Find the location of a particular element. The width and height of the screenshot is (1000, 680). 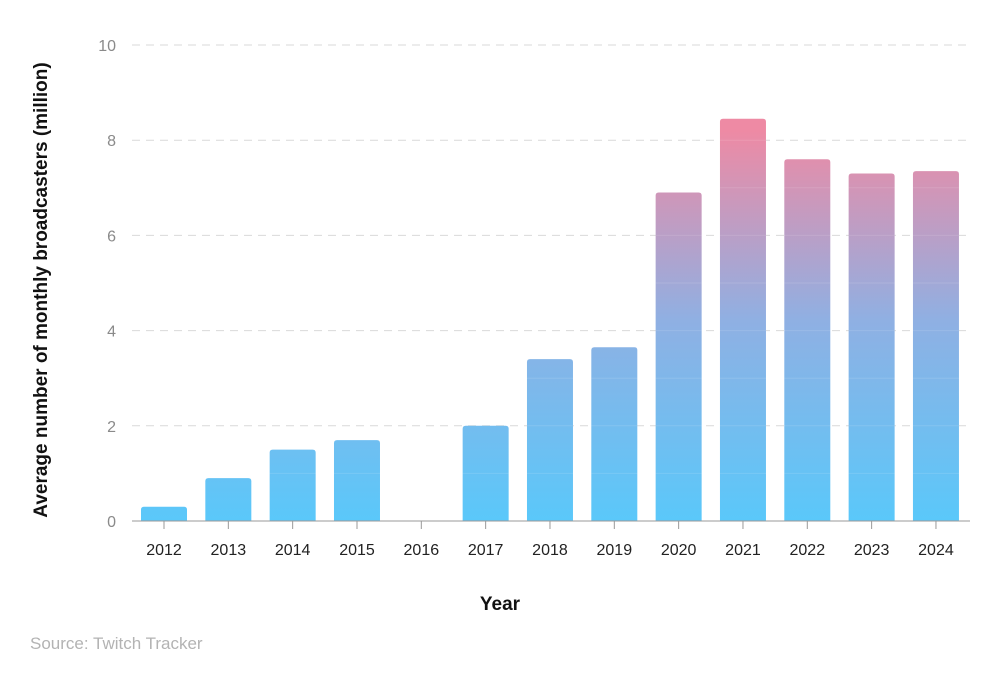

x-tick-label: 2014 is located at coordinates (293, 550).